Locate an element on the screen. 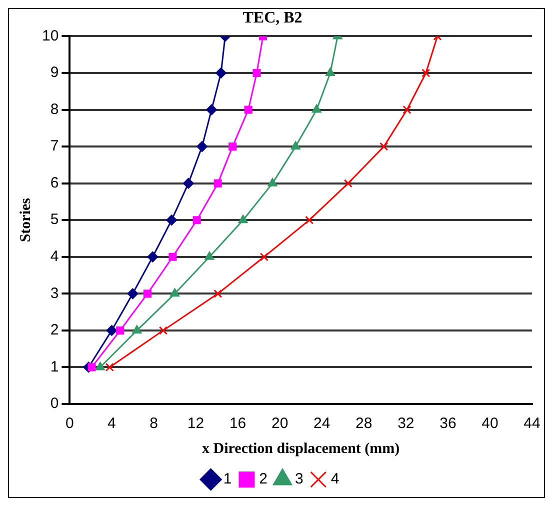 The height and width of the screenshot is (506, 553). y-tick-label: 3 is located at coordinates (54, 293).